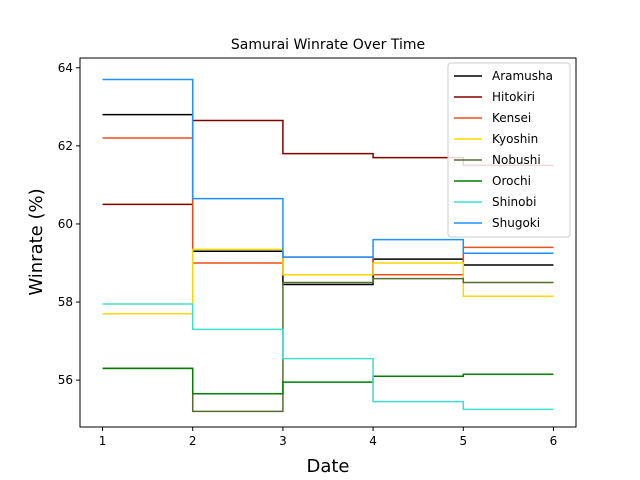 The width and height of the screenshot is (640, 480). What do you see at coordinates (511, 118) in the screenshot?
I see `legend-label-kensei: Kensei` at bounding box center [511, 118].